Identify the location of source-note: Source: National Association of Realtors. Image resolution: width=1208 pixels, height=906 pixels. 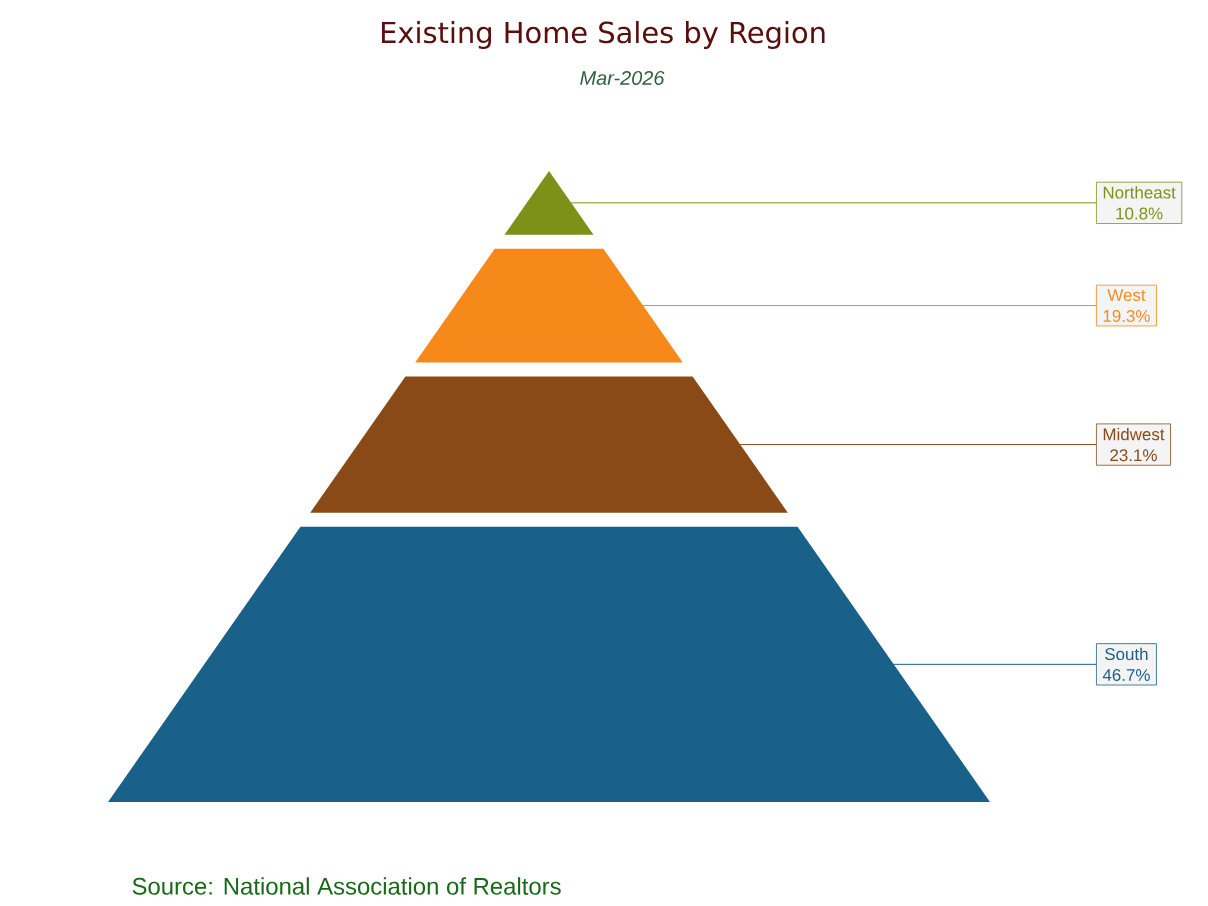
(346, 886).